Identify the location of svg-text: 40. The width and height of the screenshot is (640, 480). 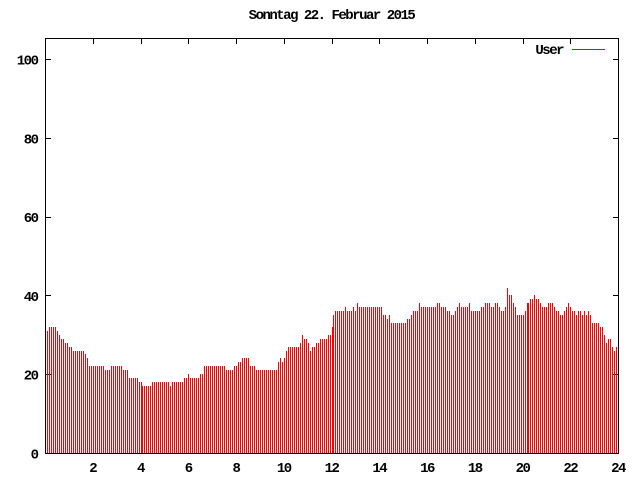
(31, 298).